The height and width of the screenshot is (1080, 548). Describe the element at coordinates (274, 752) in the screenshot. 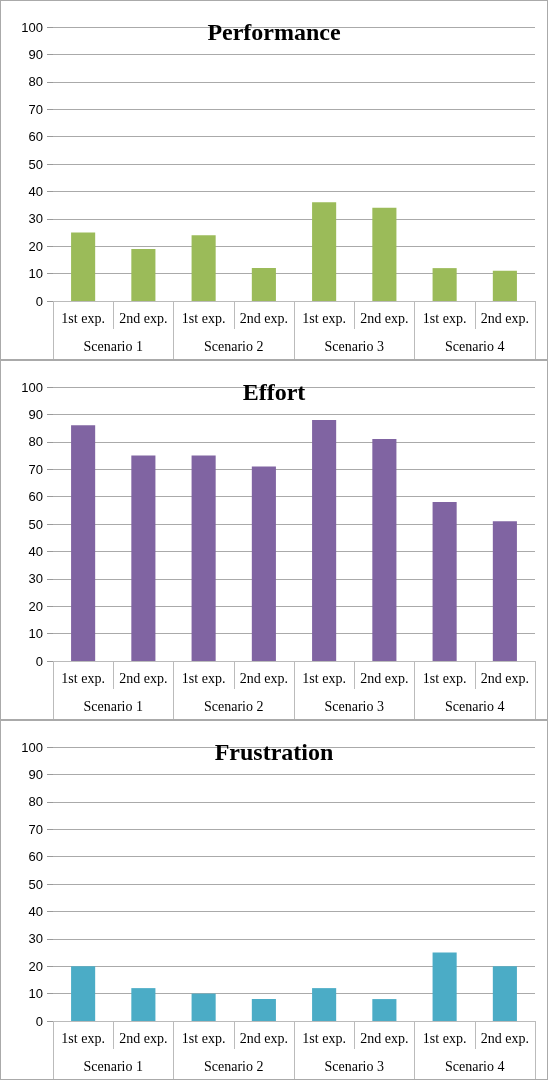

I see `chart-title: Frustration` at that location.